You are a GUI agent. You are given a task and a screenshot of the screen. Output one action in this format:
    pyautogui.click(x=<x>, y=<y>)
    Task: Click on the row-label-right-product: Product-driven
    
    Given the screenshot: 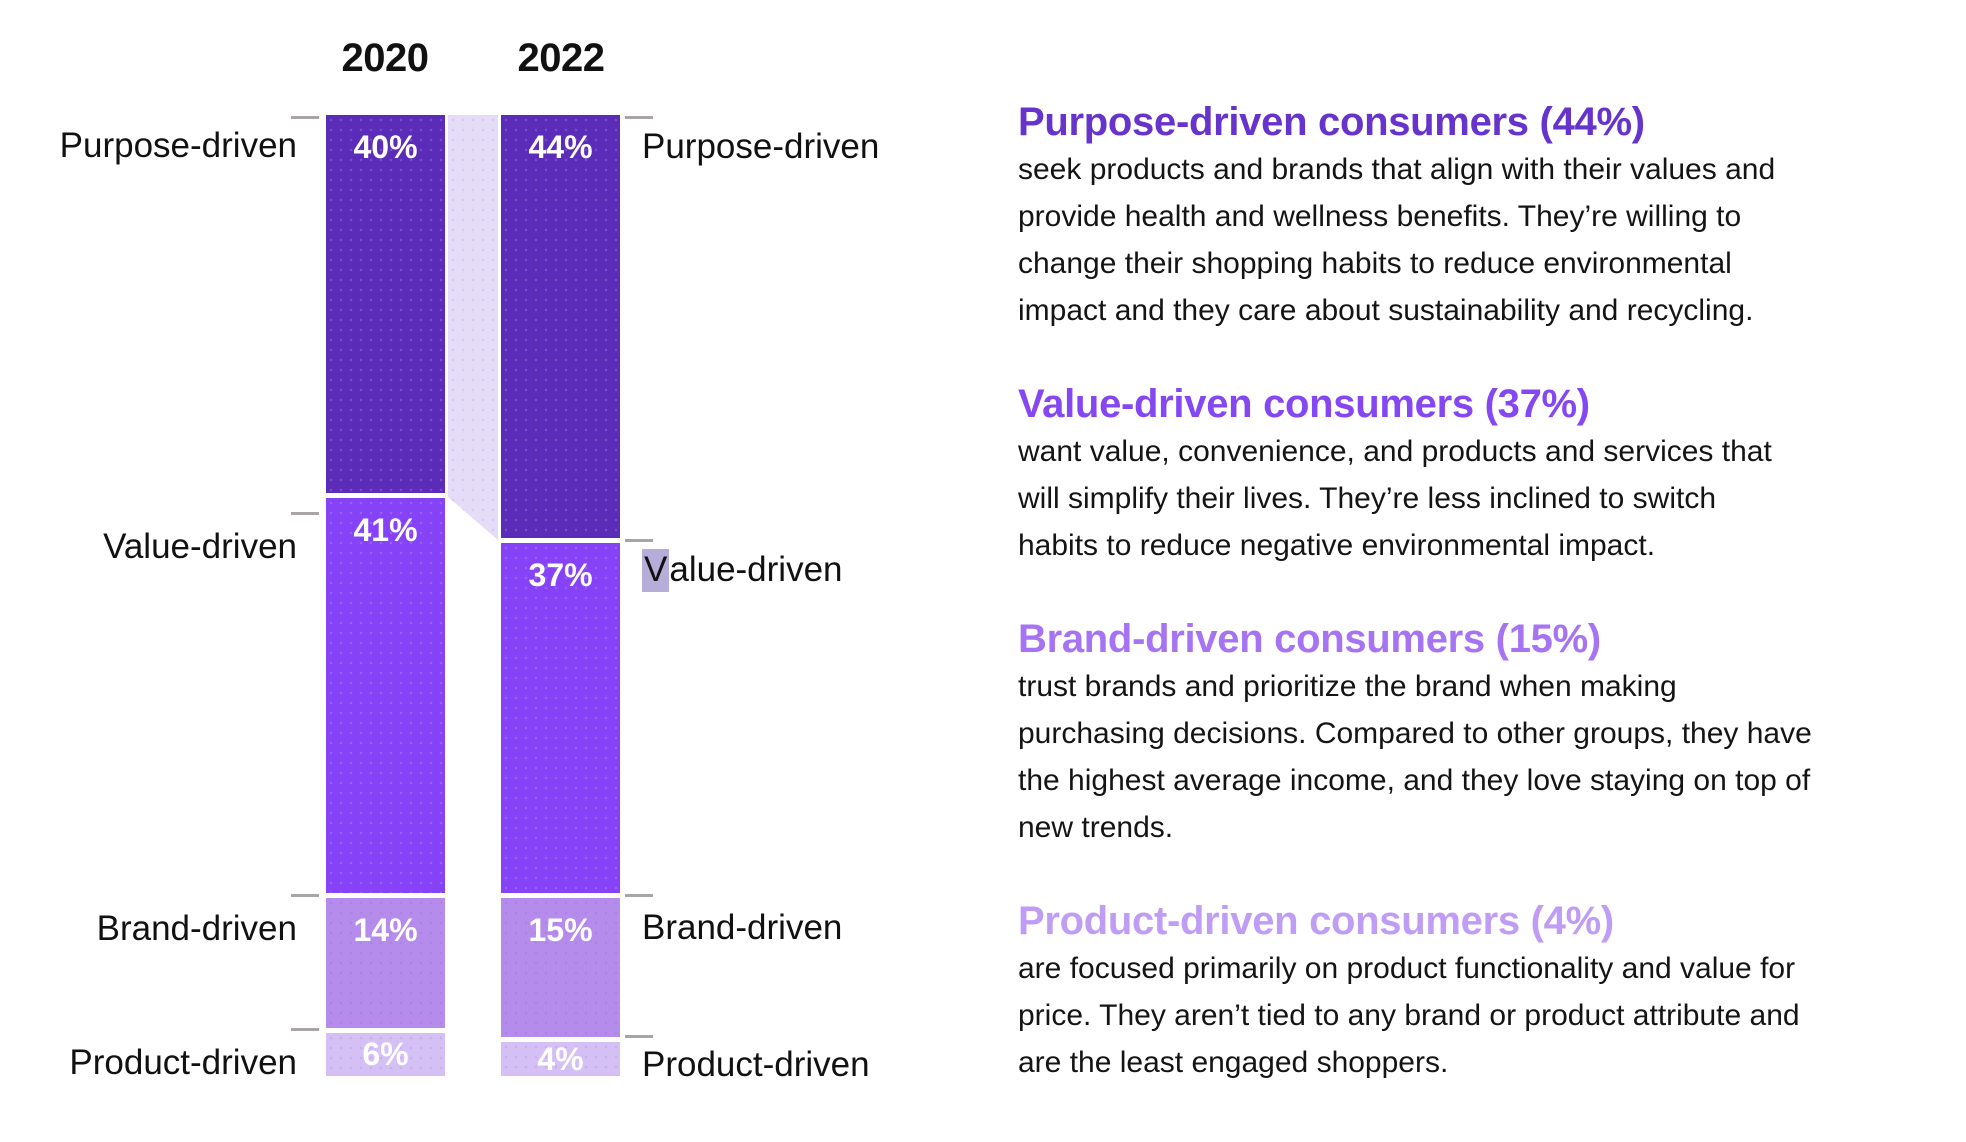 What is the action you would take?
    pyautogui.click(x=756, y=1064)
    